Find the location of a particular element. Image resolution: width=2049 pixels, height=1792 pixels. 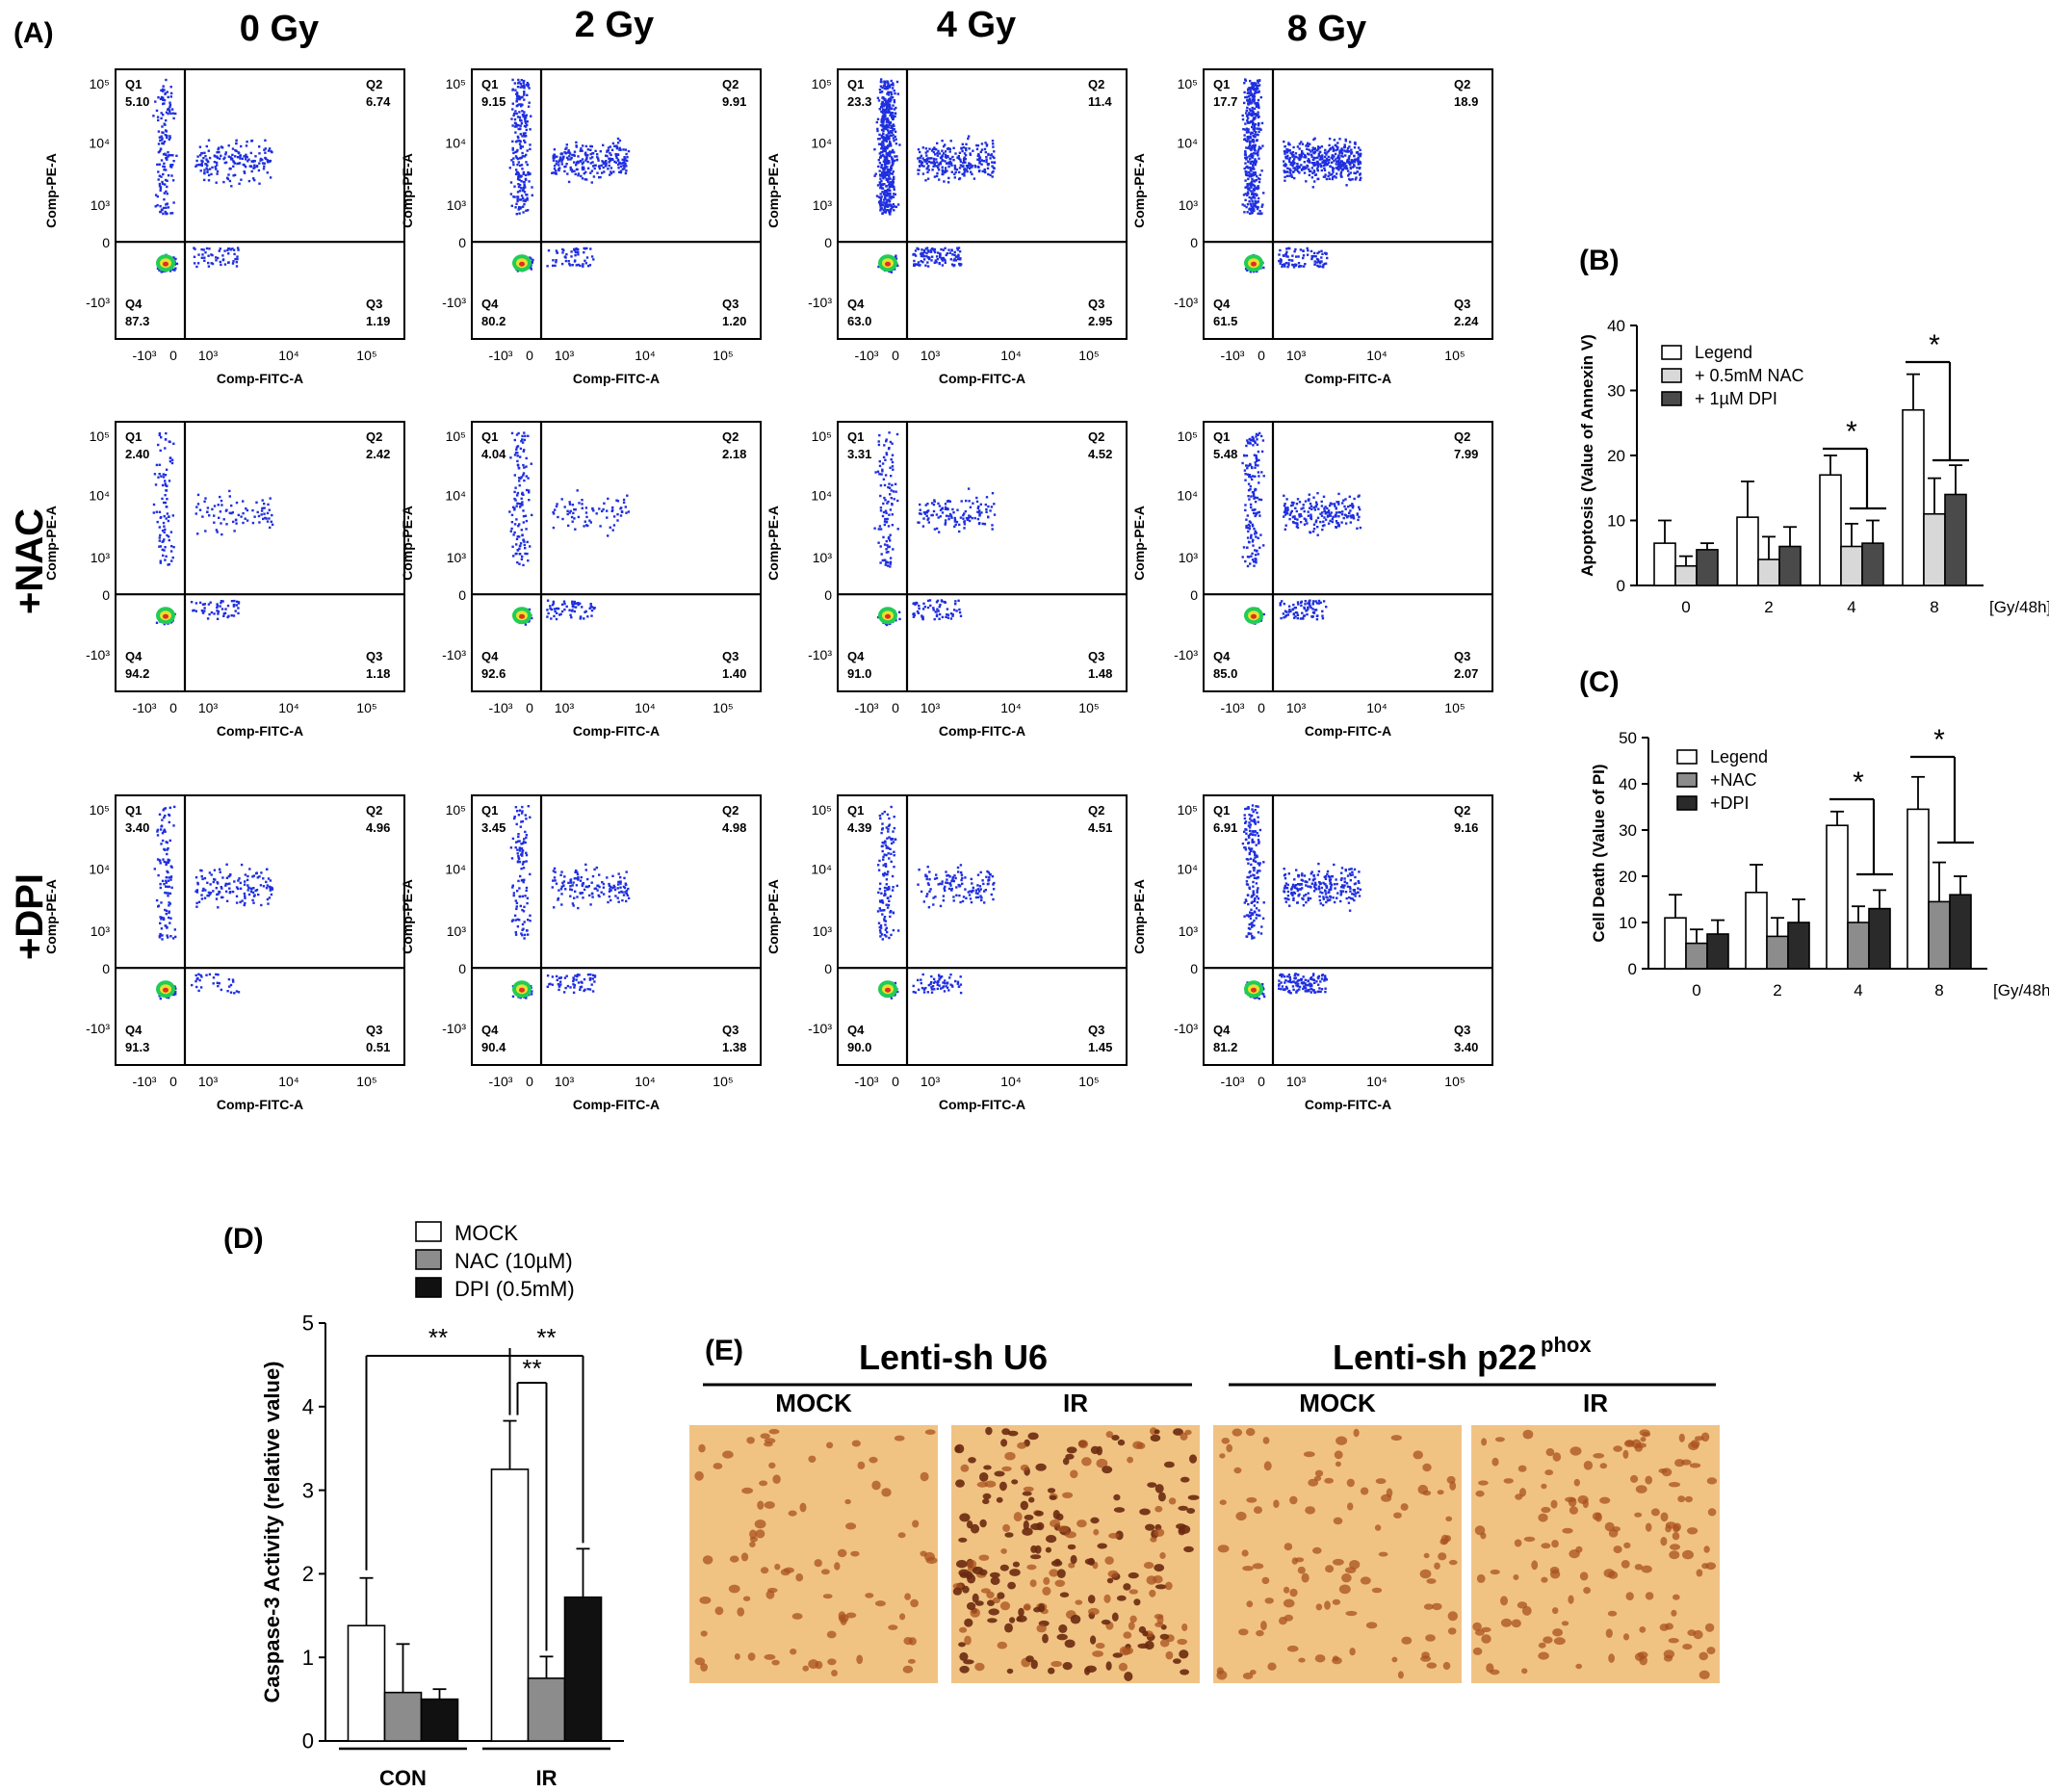

flow-plot-frame is located at coordinates (616, 556).